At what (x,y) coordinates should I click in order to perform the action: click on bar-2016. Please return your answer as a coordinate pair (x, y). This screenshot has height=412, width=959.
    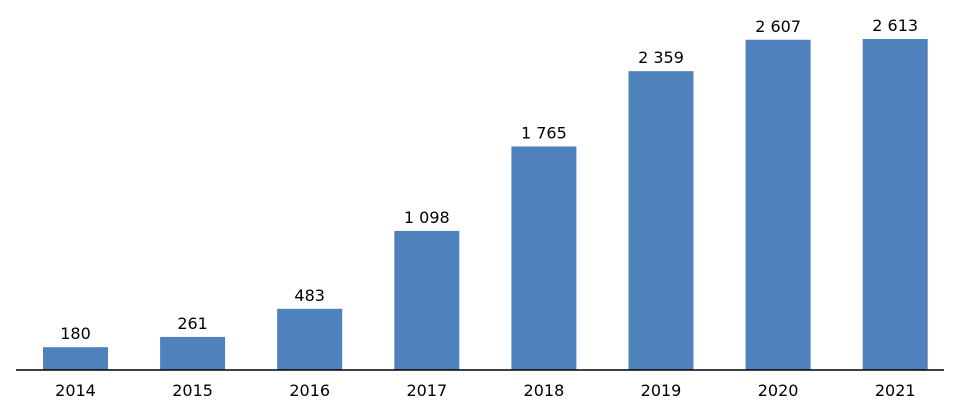
    Looking at the image, I should click on (310, 339).